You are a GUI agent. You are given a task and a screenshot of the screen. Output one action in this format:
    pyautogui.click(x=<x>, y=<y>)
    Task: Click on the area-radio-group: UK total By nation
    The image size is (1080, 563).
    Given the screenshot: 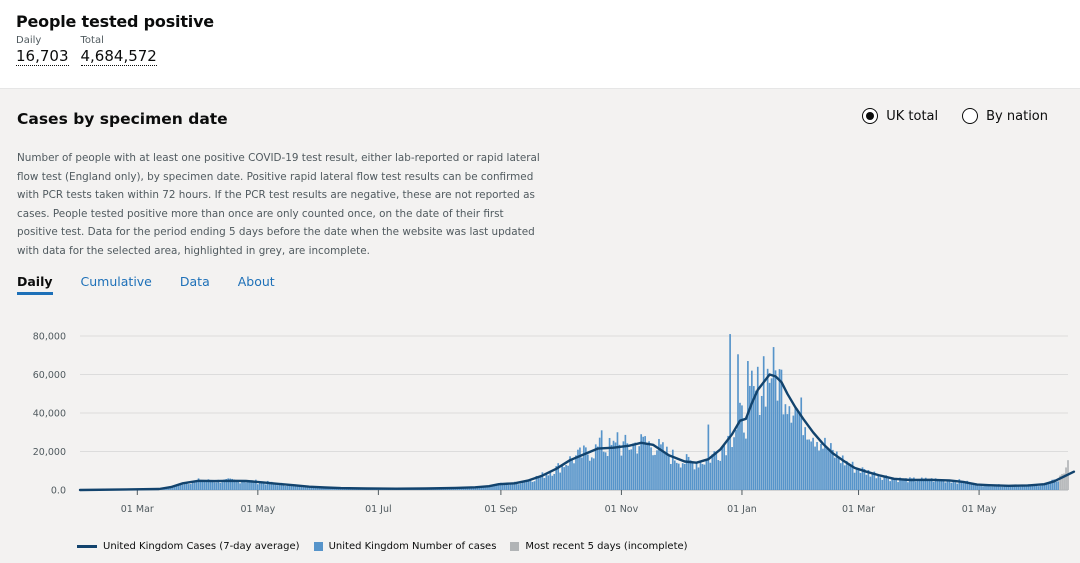 What is the action you would take?
    pyautogui.click(x=955, y=116)
    